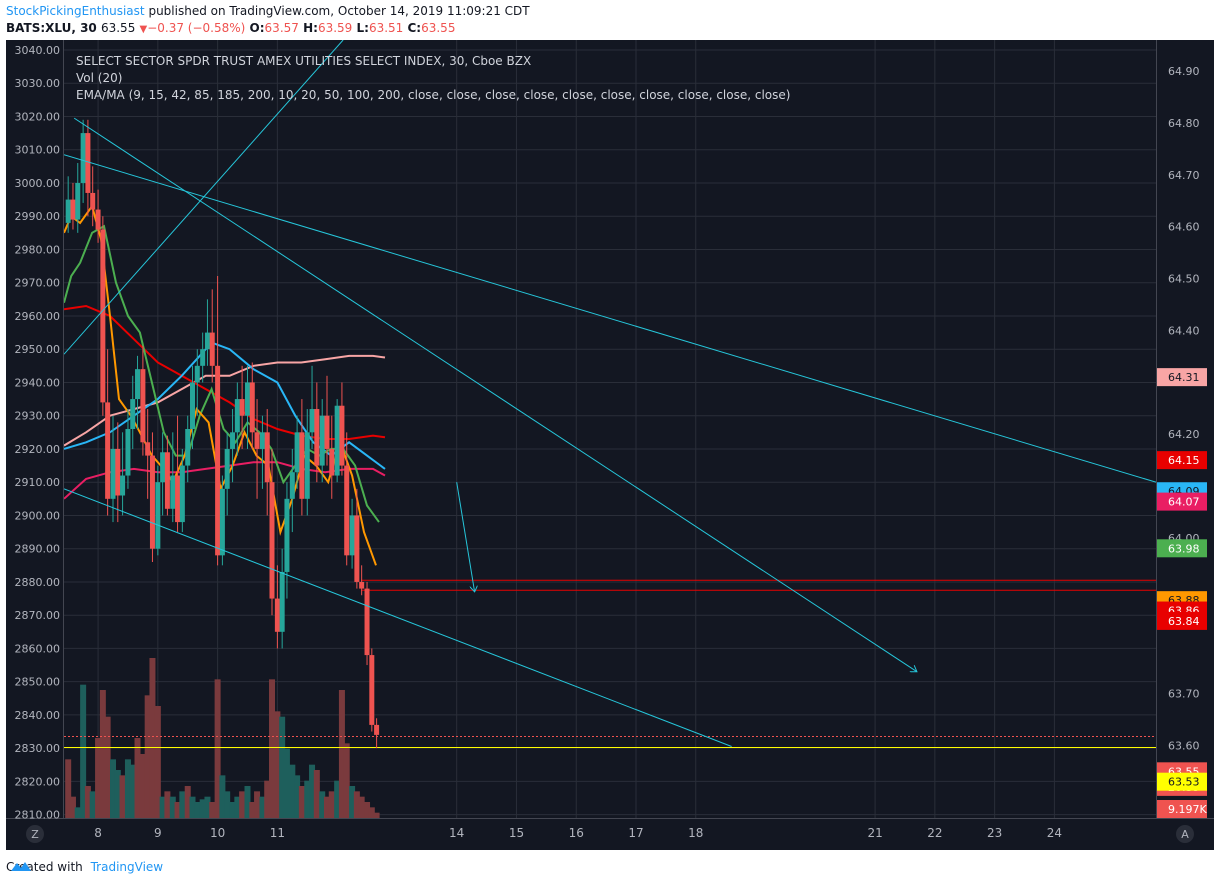 This screenshot has width=1220, height=886. Describe the element at coordinates (35, 834) in the screenshot. I see `zoom-icon-bg` at that location.